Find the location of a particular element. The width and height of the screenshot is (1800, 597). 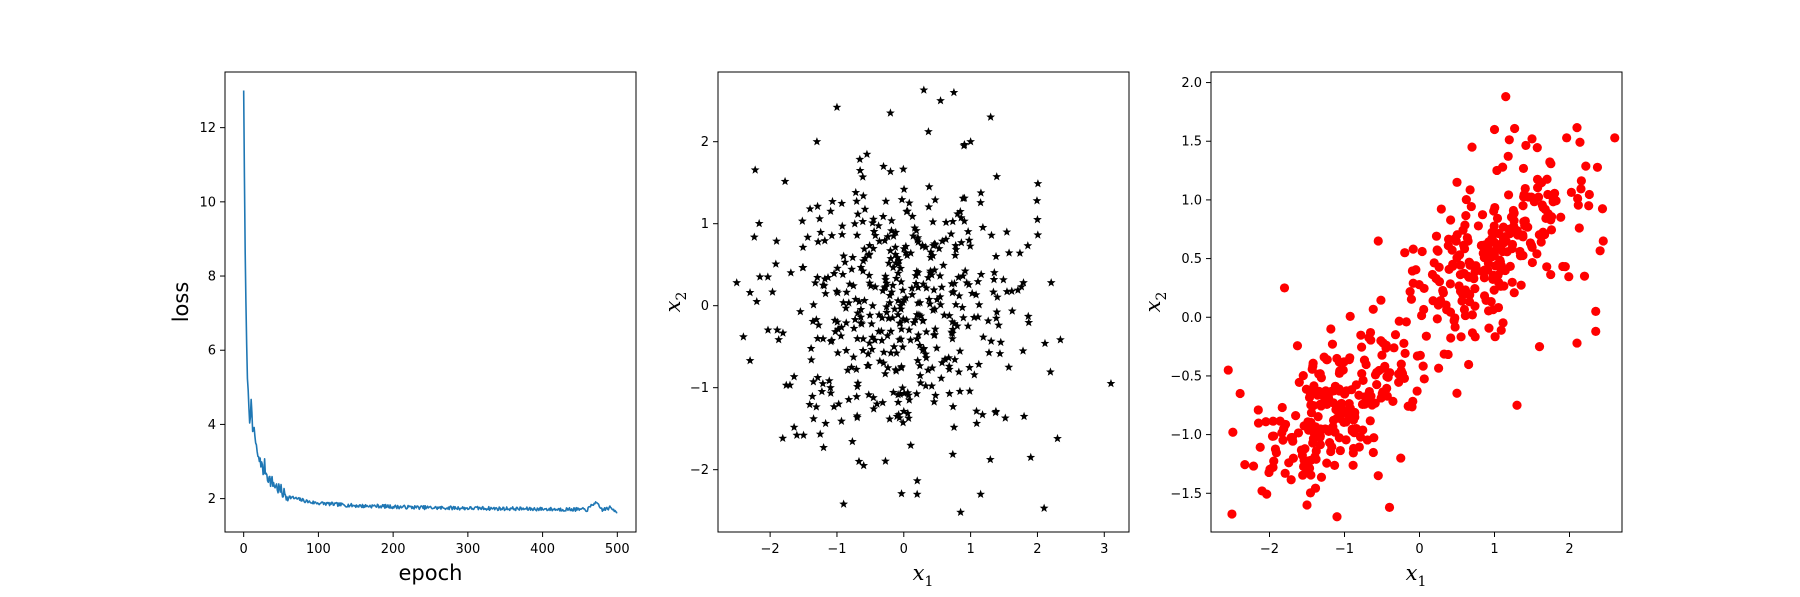

loss-x-tick-label-1: 100 is located at coordinates (318, 549).